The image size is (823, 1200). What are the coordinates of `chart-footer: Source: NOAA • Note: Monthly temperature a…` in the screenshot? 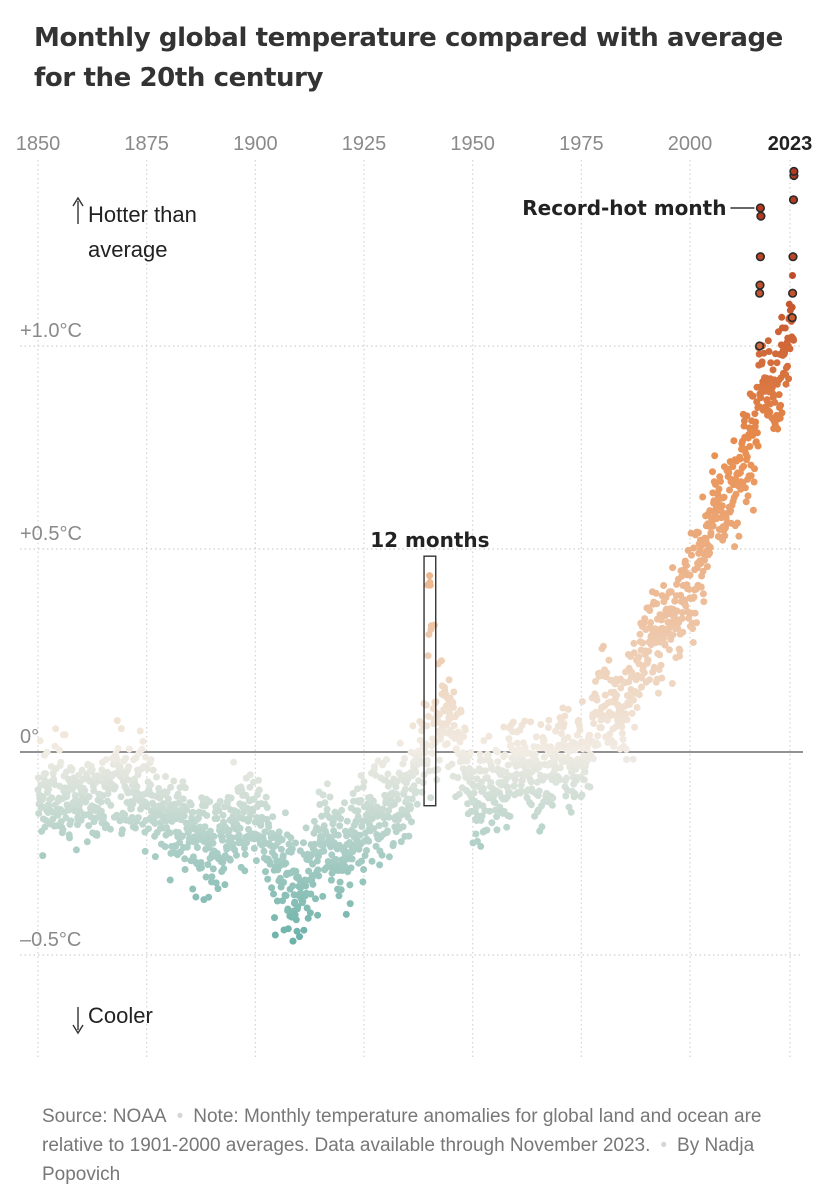 It's located at (422, 1145).